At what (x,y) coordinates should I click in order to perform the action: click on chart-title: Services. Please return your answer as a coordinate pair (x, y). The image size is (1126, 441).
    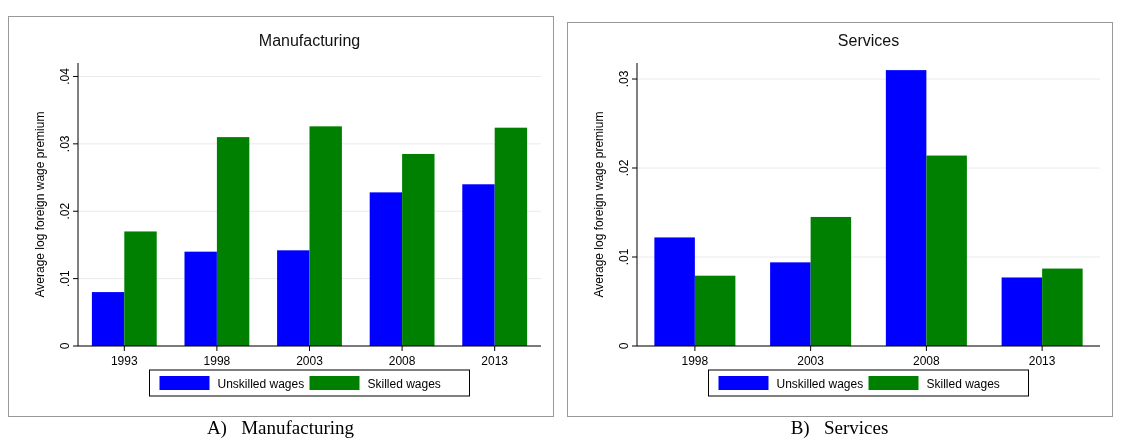
    Looking at the image, I should click on (868, 40).